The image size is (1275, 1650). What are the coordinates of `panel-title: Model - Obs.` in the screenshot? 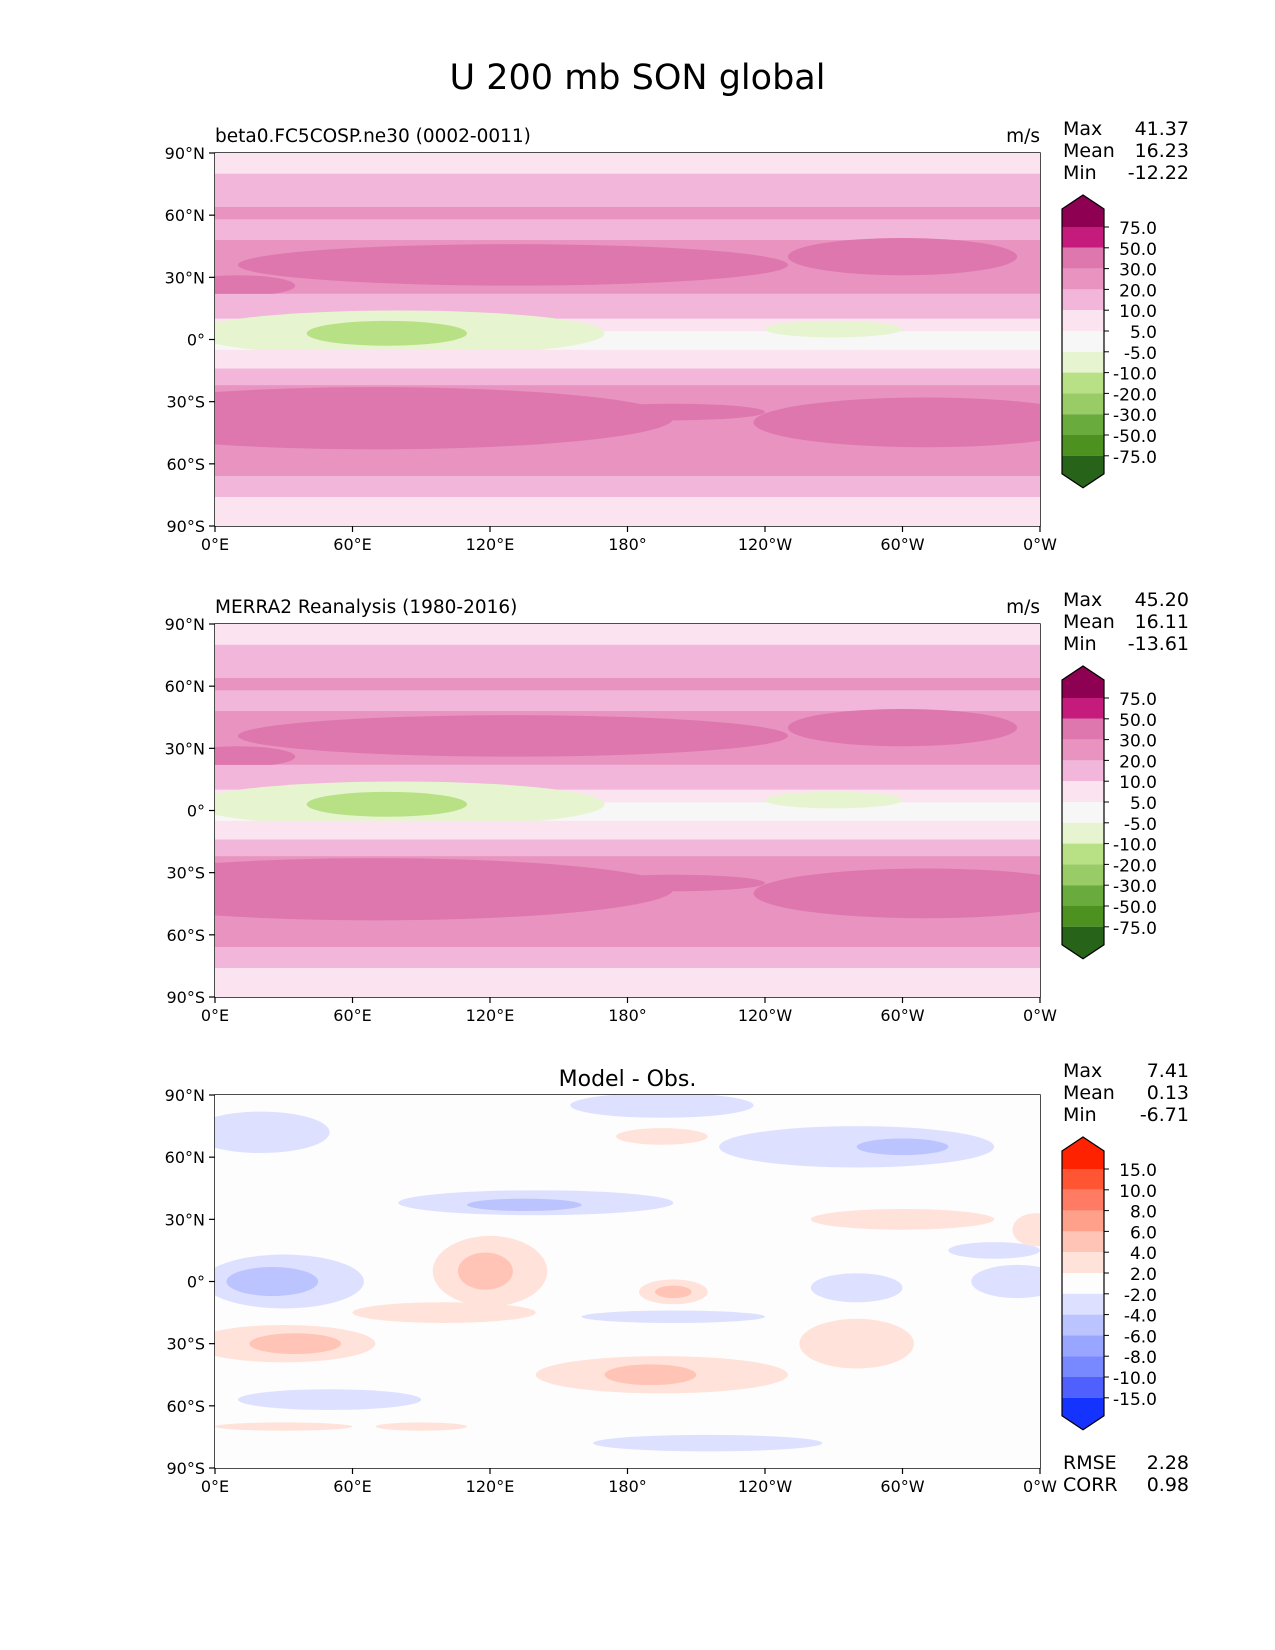 It's located at (628, 1079).